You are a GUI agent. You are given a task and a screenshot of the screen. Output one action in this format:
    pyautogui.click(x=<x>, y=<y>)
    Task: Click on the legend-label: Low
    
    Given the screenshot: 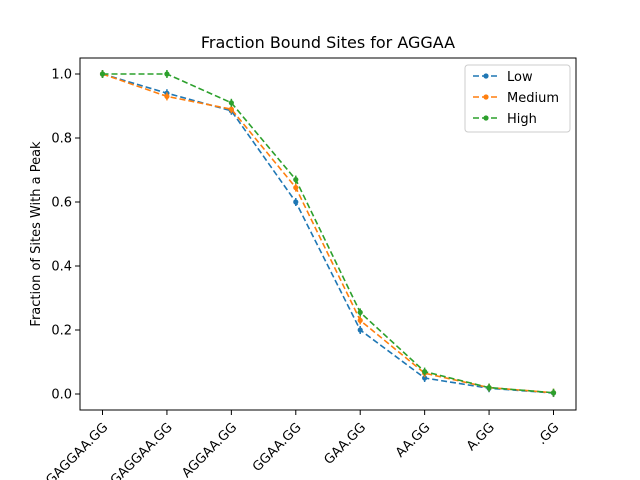 What is the action you would take?
    pyautogui.click(x=520, y=77)
    